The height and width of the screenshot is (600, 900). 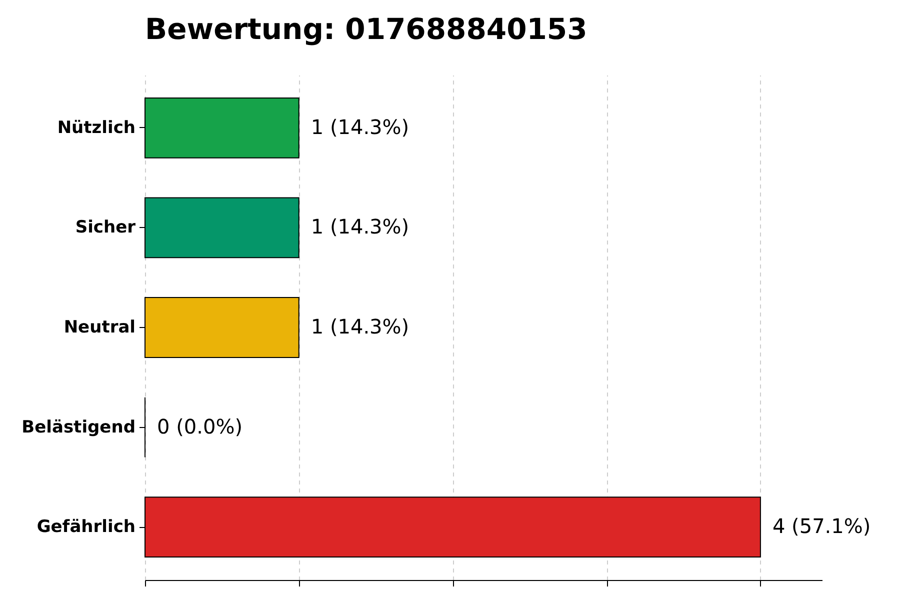 I want to click on chart-title: Bewertung: 017688840153, so click(x=366, y=29).